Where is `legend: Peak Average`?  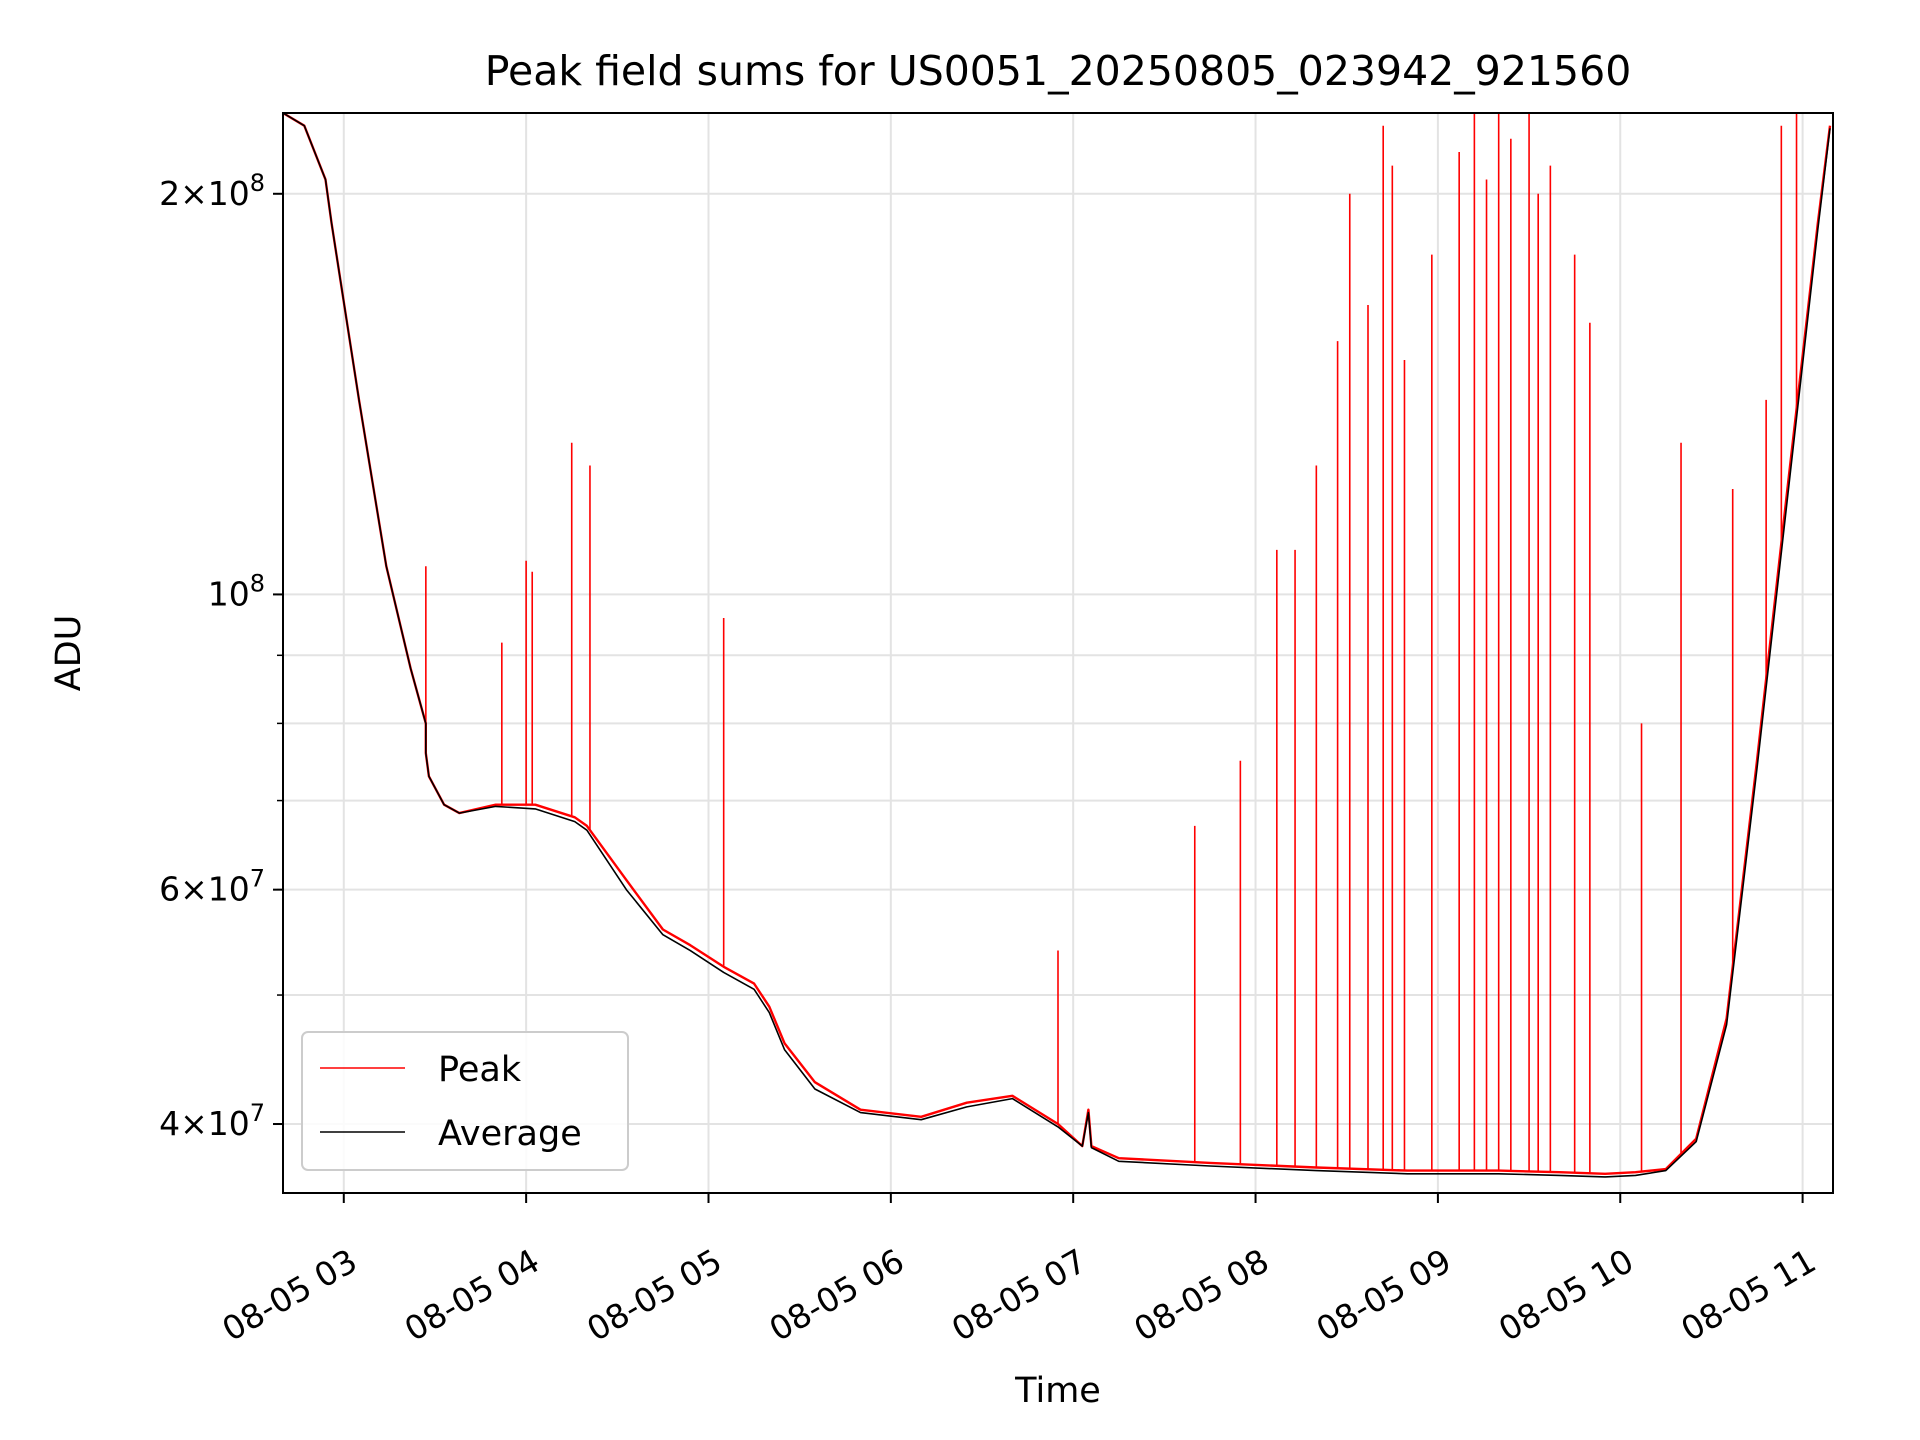 legend: Peak Average is located at coordinates (465, 1101).